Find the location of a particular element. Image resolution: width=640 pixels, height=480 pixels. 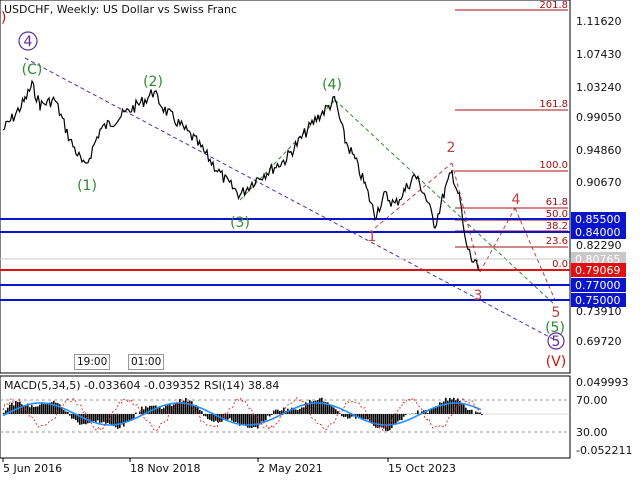

wave-label-primary-4: 4 is located at coordinates (28, 42).